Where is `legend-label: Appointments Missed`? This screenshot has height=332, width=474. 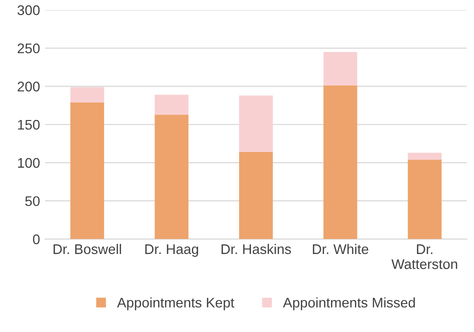 legend-label: Appointments Missed is located at coordinates (349, 303).